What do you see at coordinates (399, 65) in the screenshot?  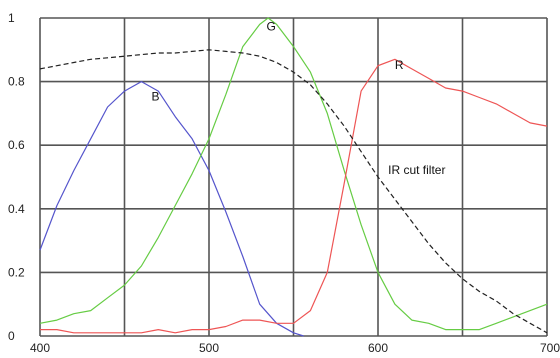 I see `series-label-r: R` at bounding box center [399, 65].